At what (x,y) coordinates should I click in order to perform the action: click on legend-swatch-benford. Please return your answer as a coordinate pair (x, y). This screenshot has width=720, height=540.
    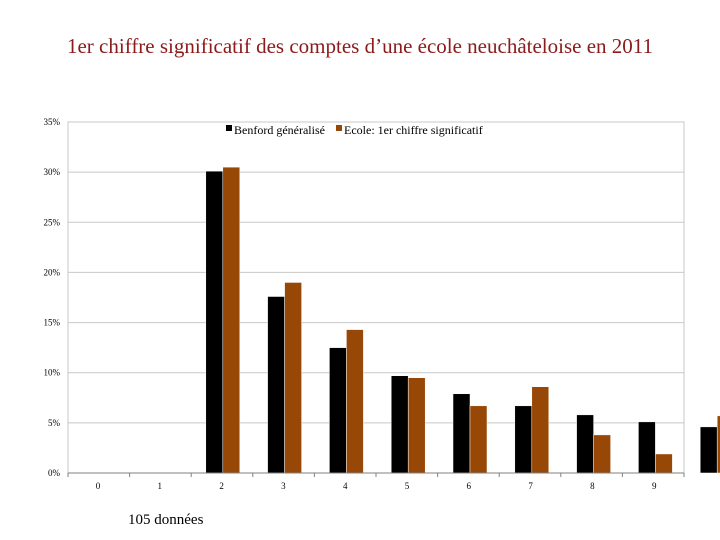
    Looking at the image, I should click on (229, 128).